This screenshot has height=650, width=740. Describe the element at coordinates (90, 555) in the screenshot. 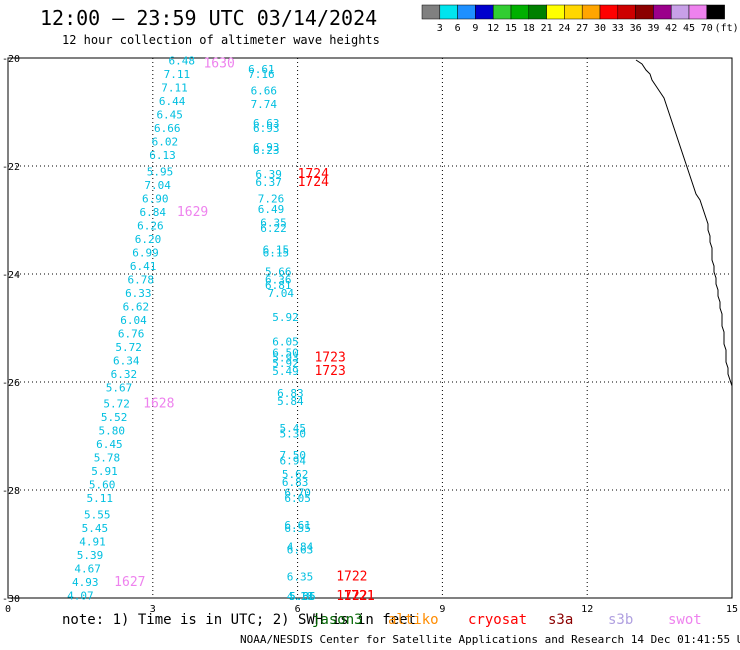

I see `wave-height-value: 5.39` at that location.